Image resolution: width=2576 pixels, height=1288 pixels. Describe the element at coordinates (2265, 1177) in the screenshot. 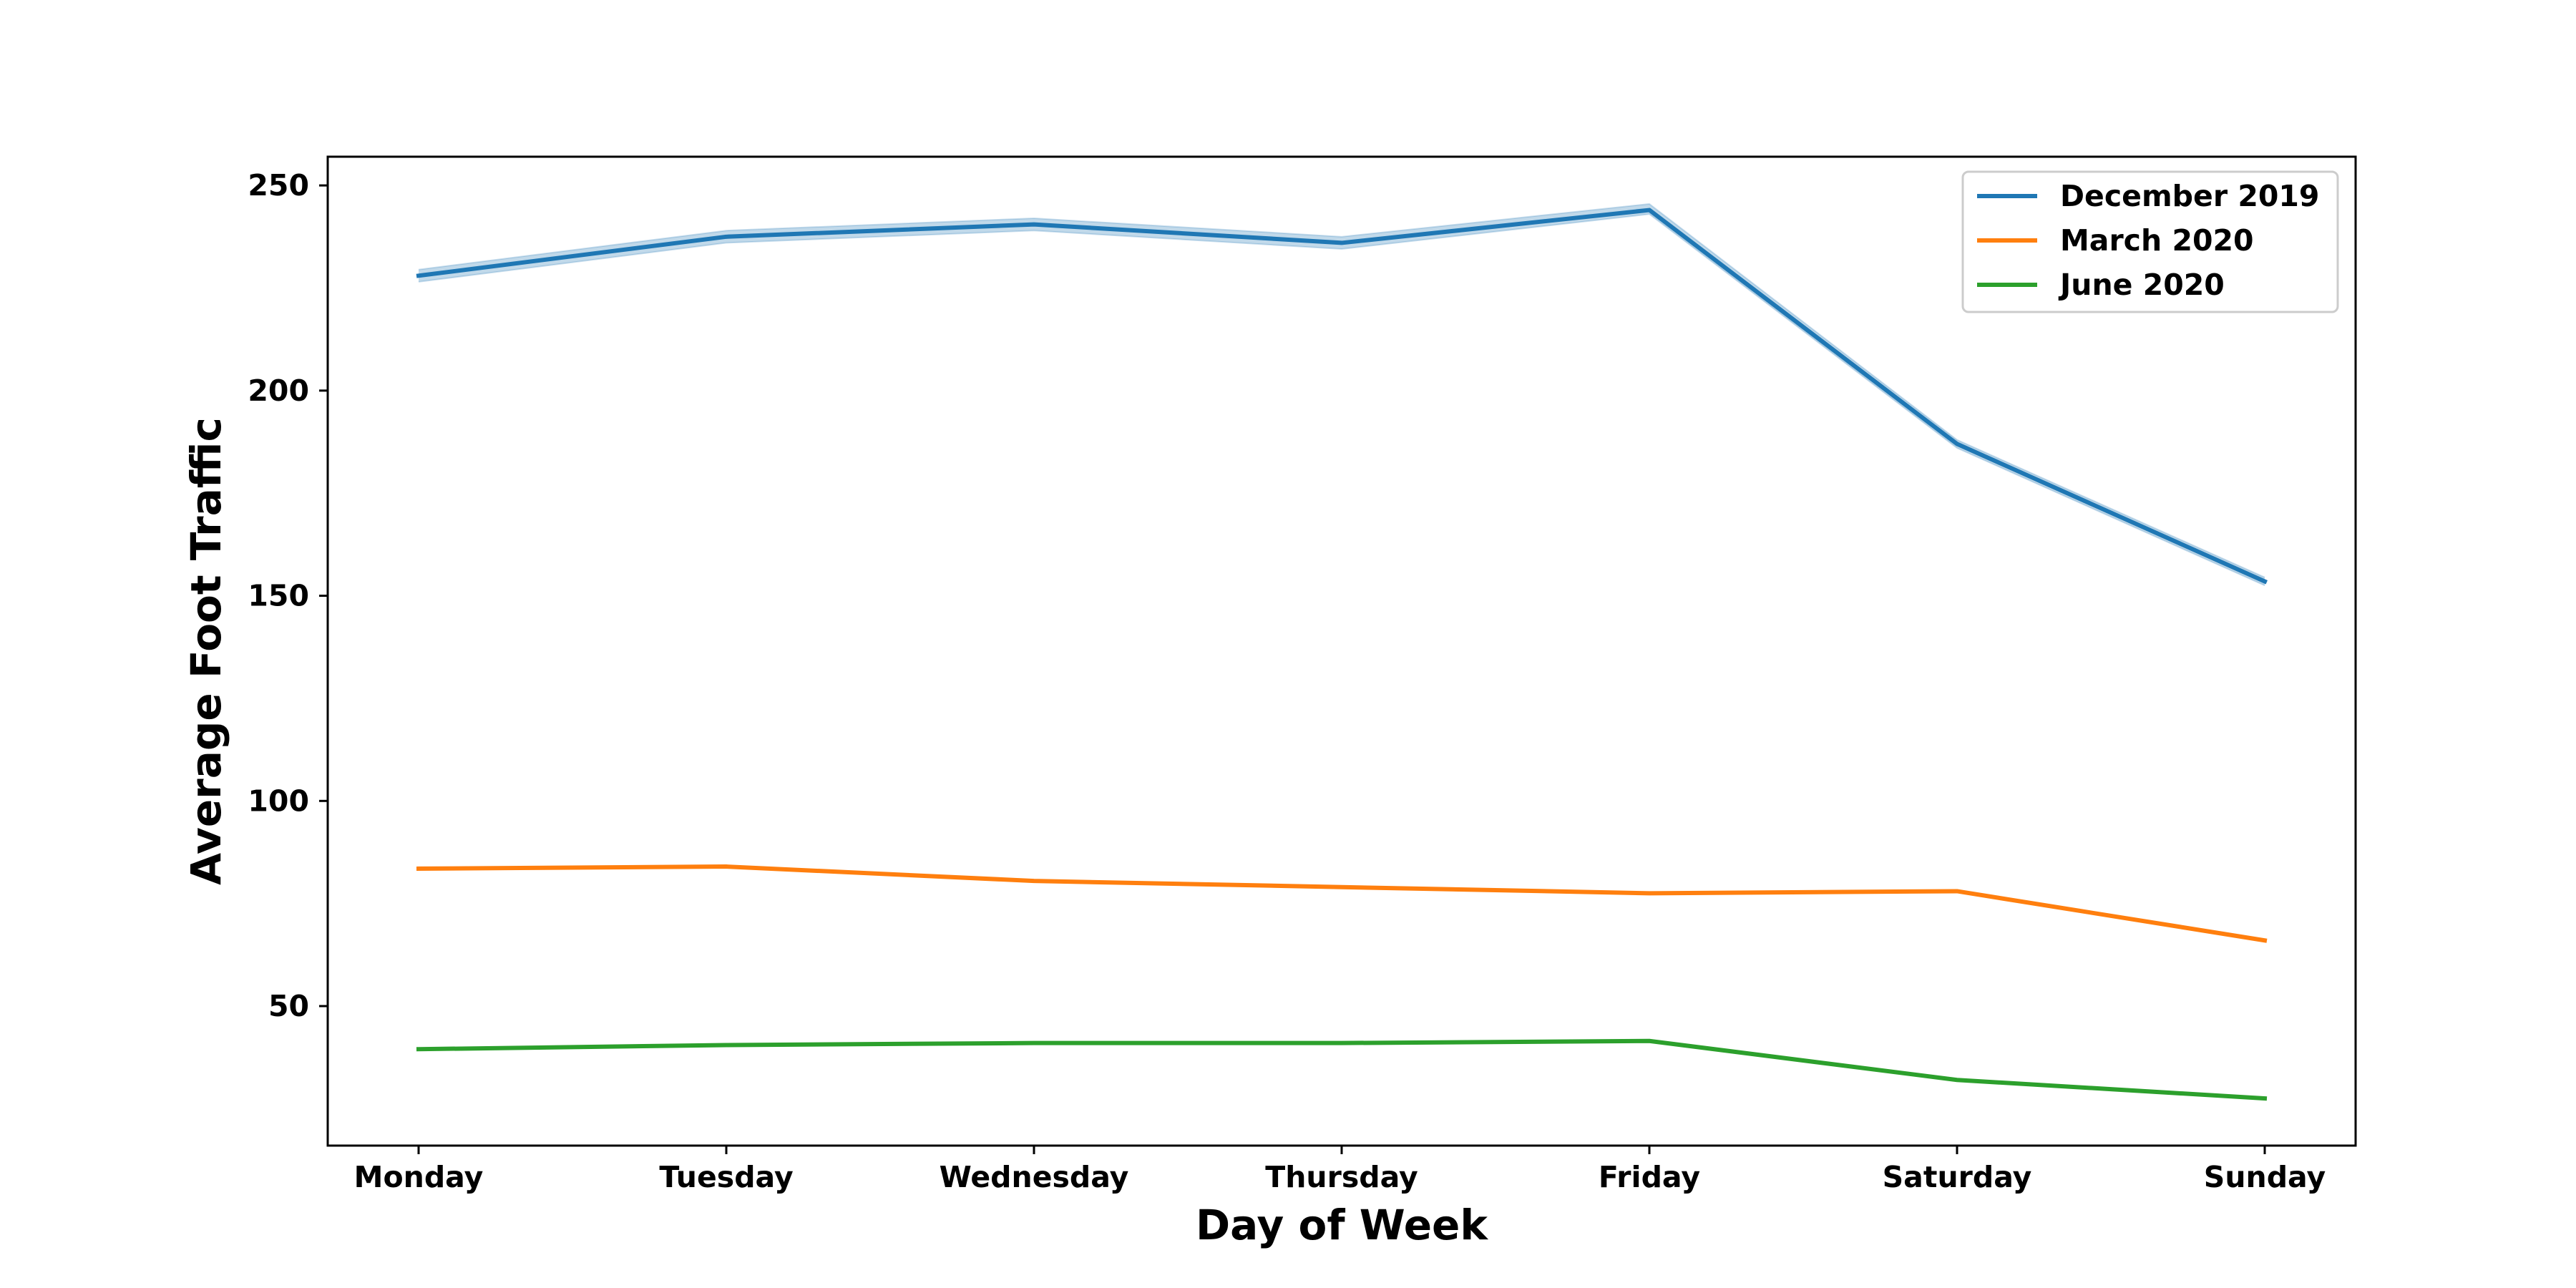

I see `x-tick-label-sunday: Sunday` at that location.